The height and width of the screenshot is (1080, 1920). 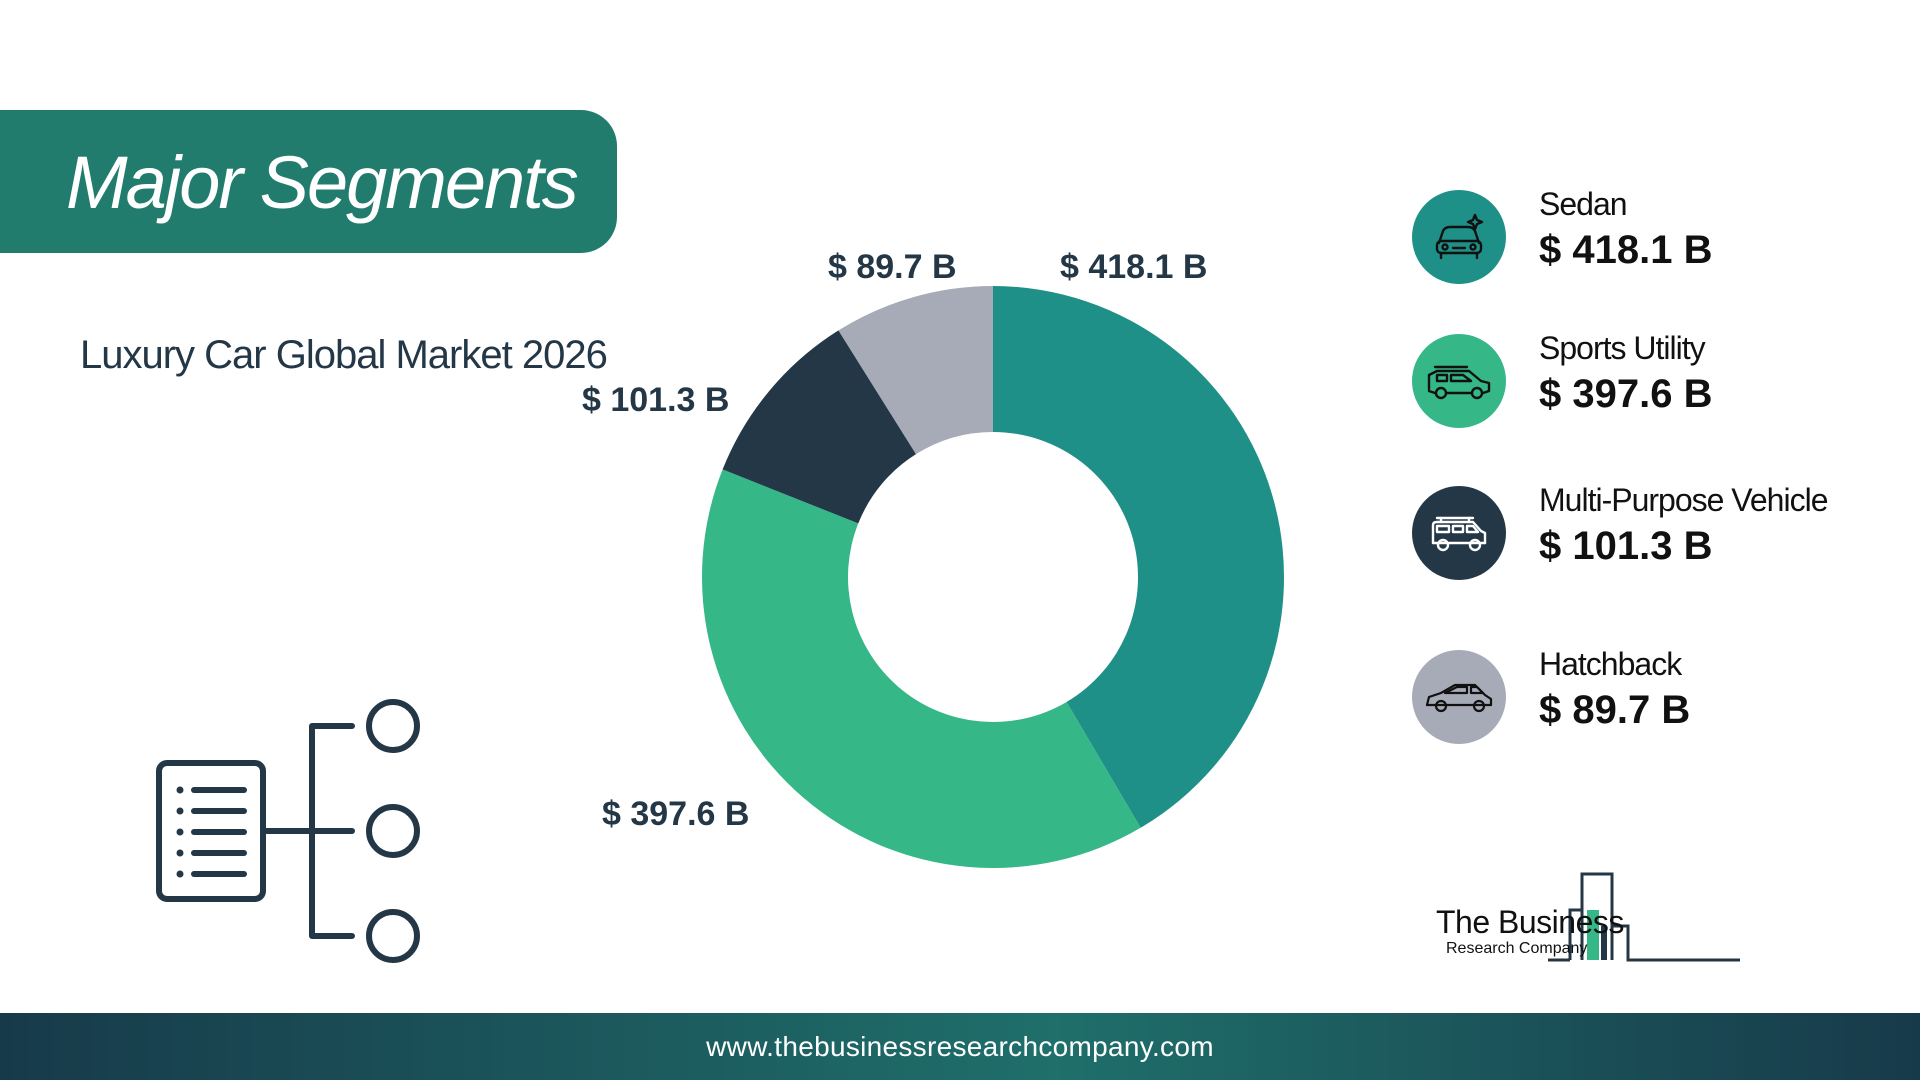 I want to click on hatchback-icon, so click(x=1459, y=698).